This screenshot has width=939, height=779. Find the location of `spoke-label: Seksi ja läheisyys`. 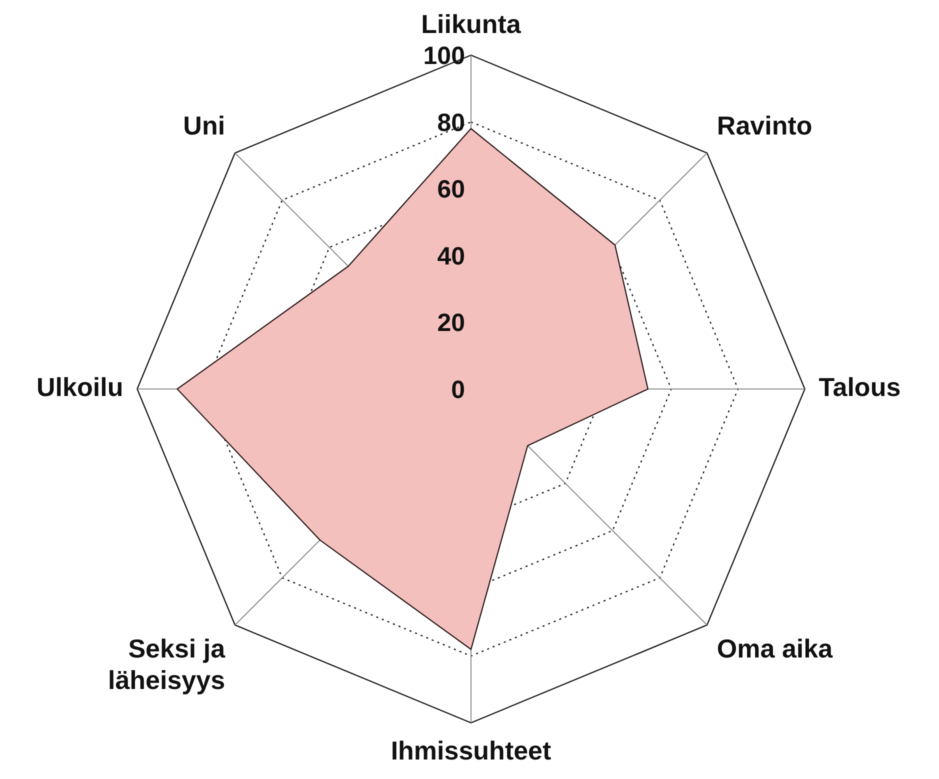

spoke-label: Seksi ja läheisyys is located at coordinates (167, 664).